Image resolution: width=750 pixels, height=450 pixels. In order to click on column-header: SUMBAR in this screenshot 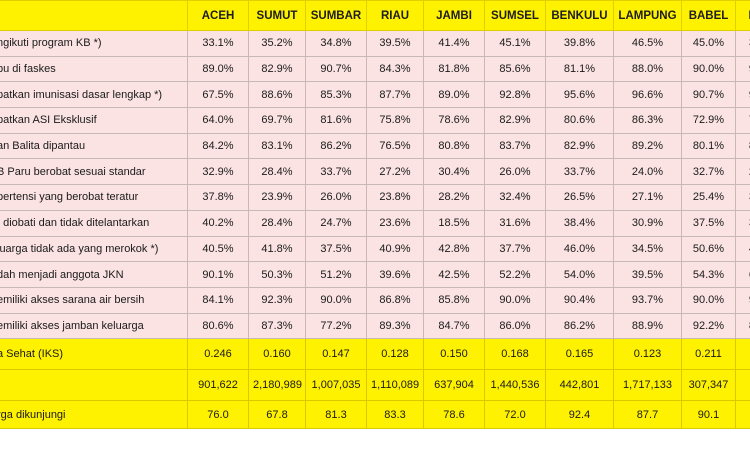, I will do `click(336, 15)`.